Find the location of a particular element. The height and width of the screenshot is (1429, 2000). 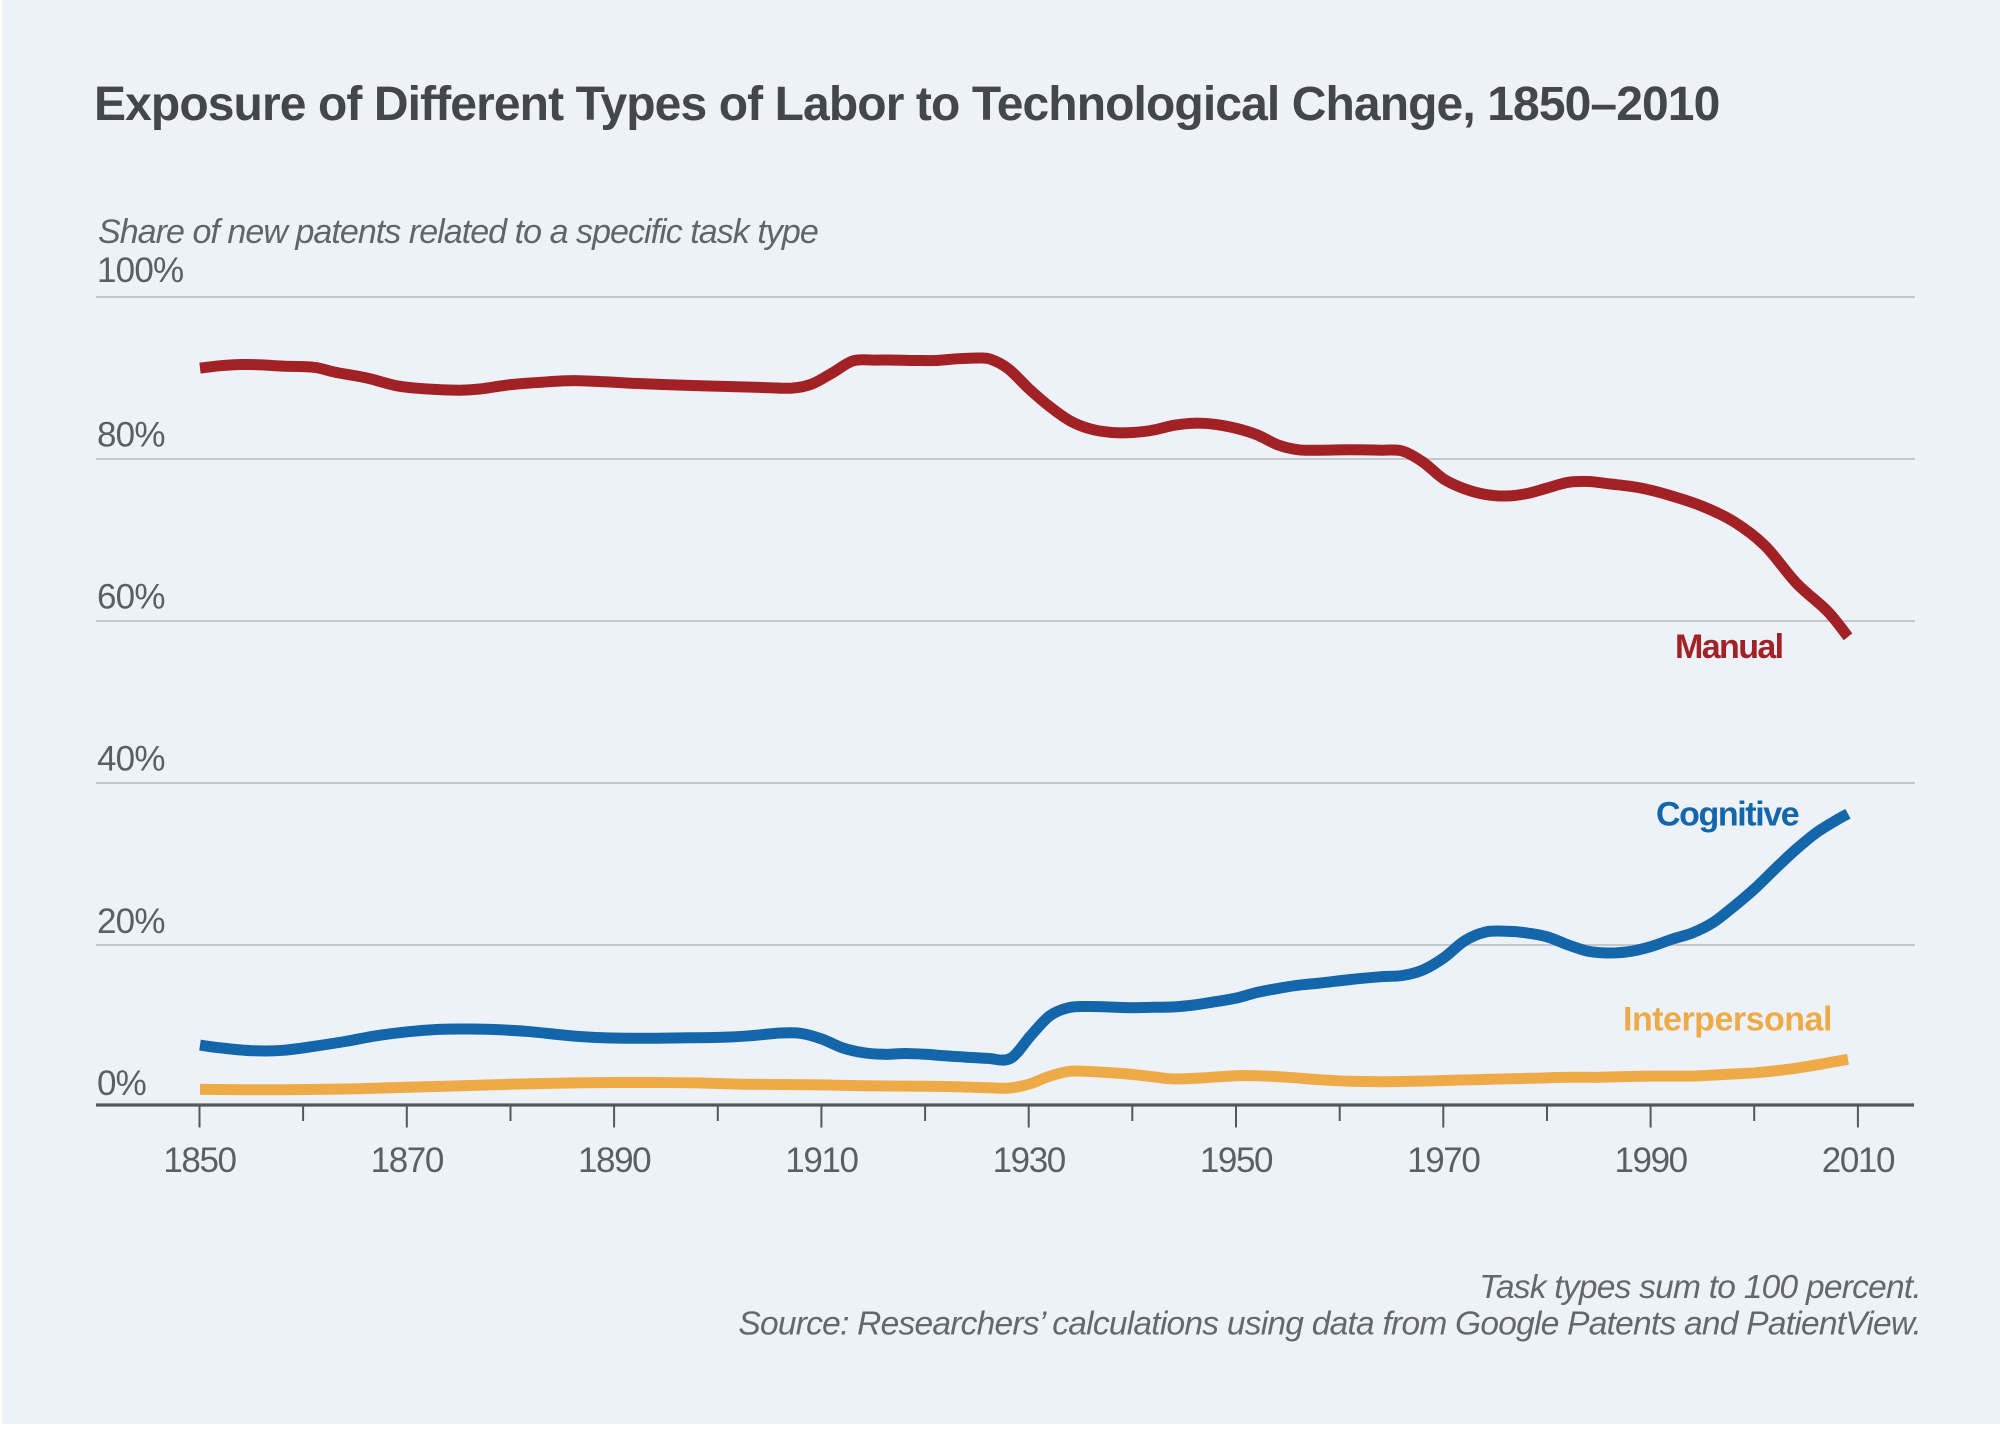

svg-text: 2010 is located at coordinates (1858, 1160).